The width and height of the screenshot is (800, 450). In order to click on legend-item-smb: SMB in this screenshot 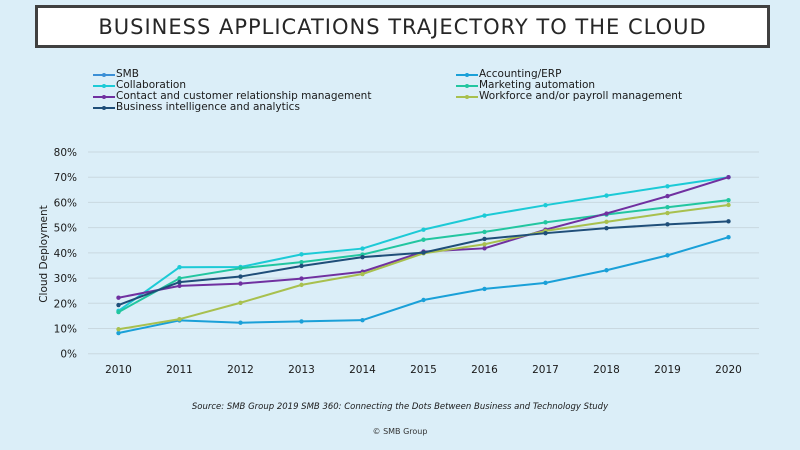, I will do `click(232, 74)`.